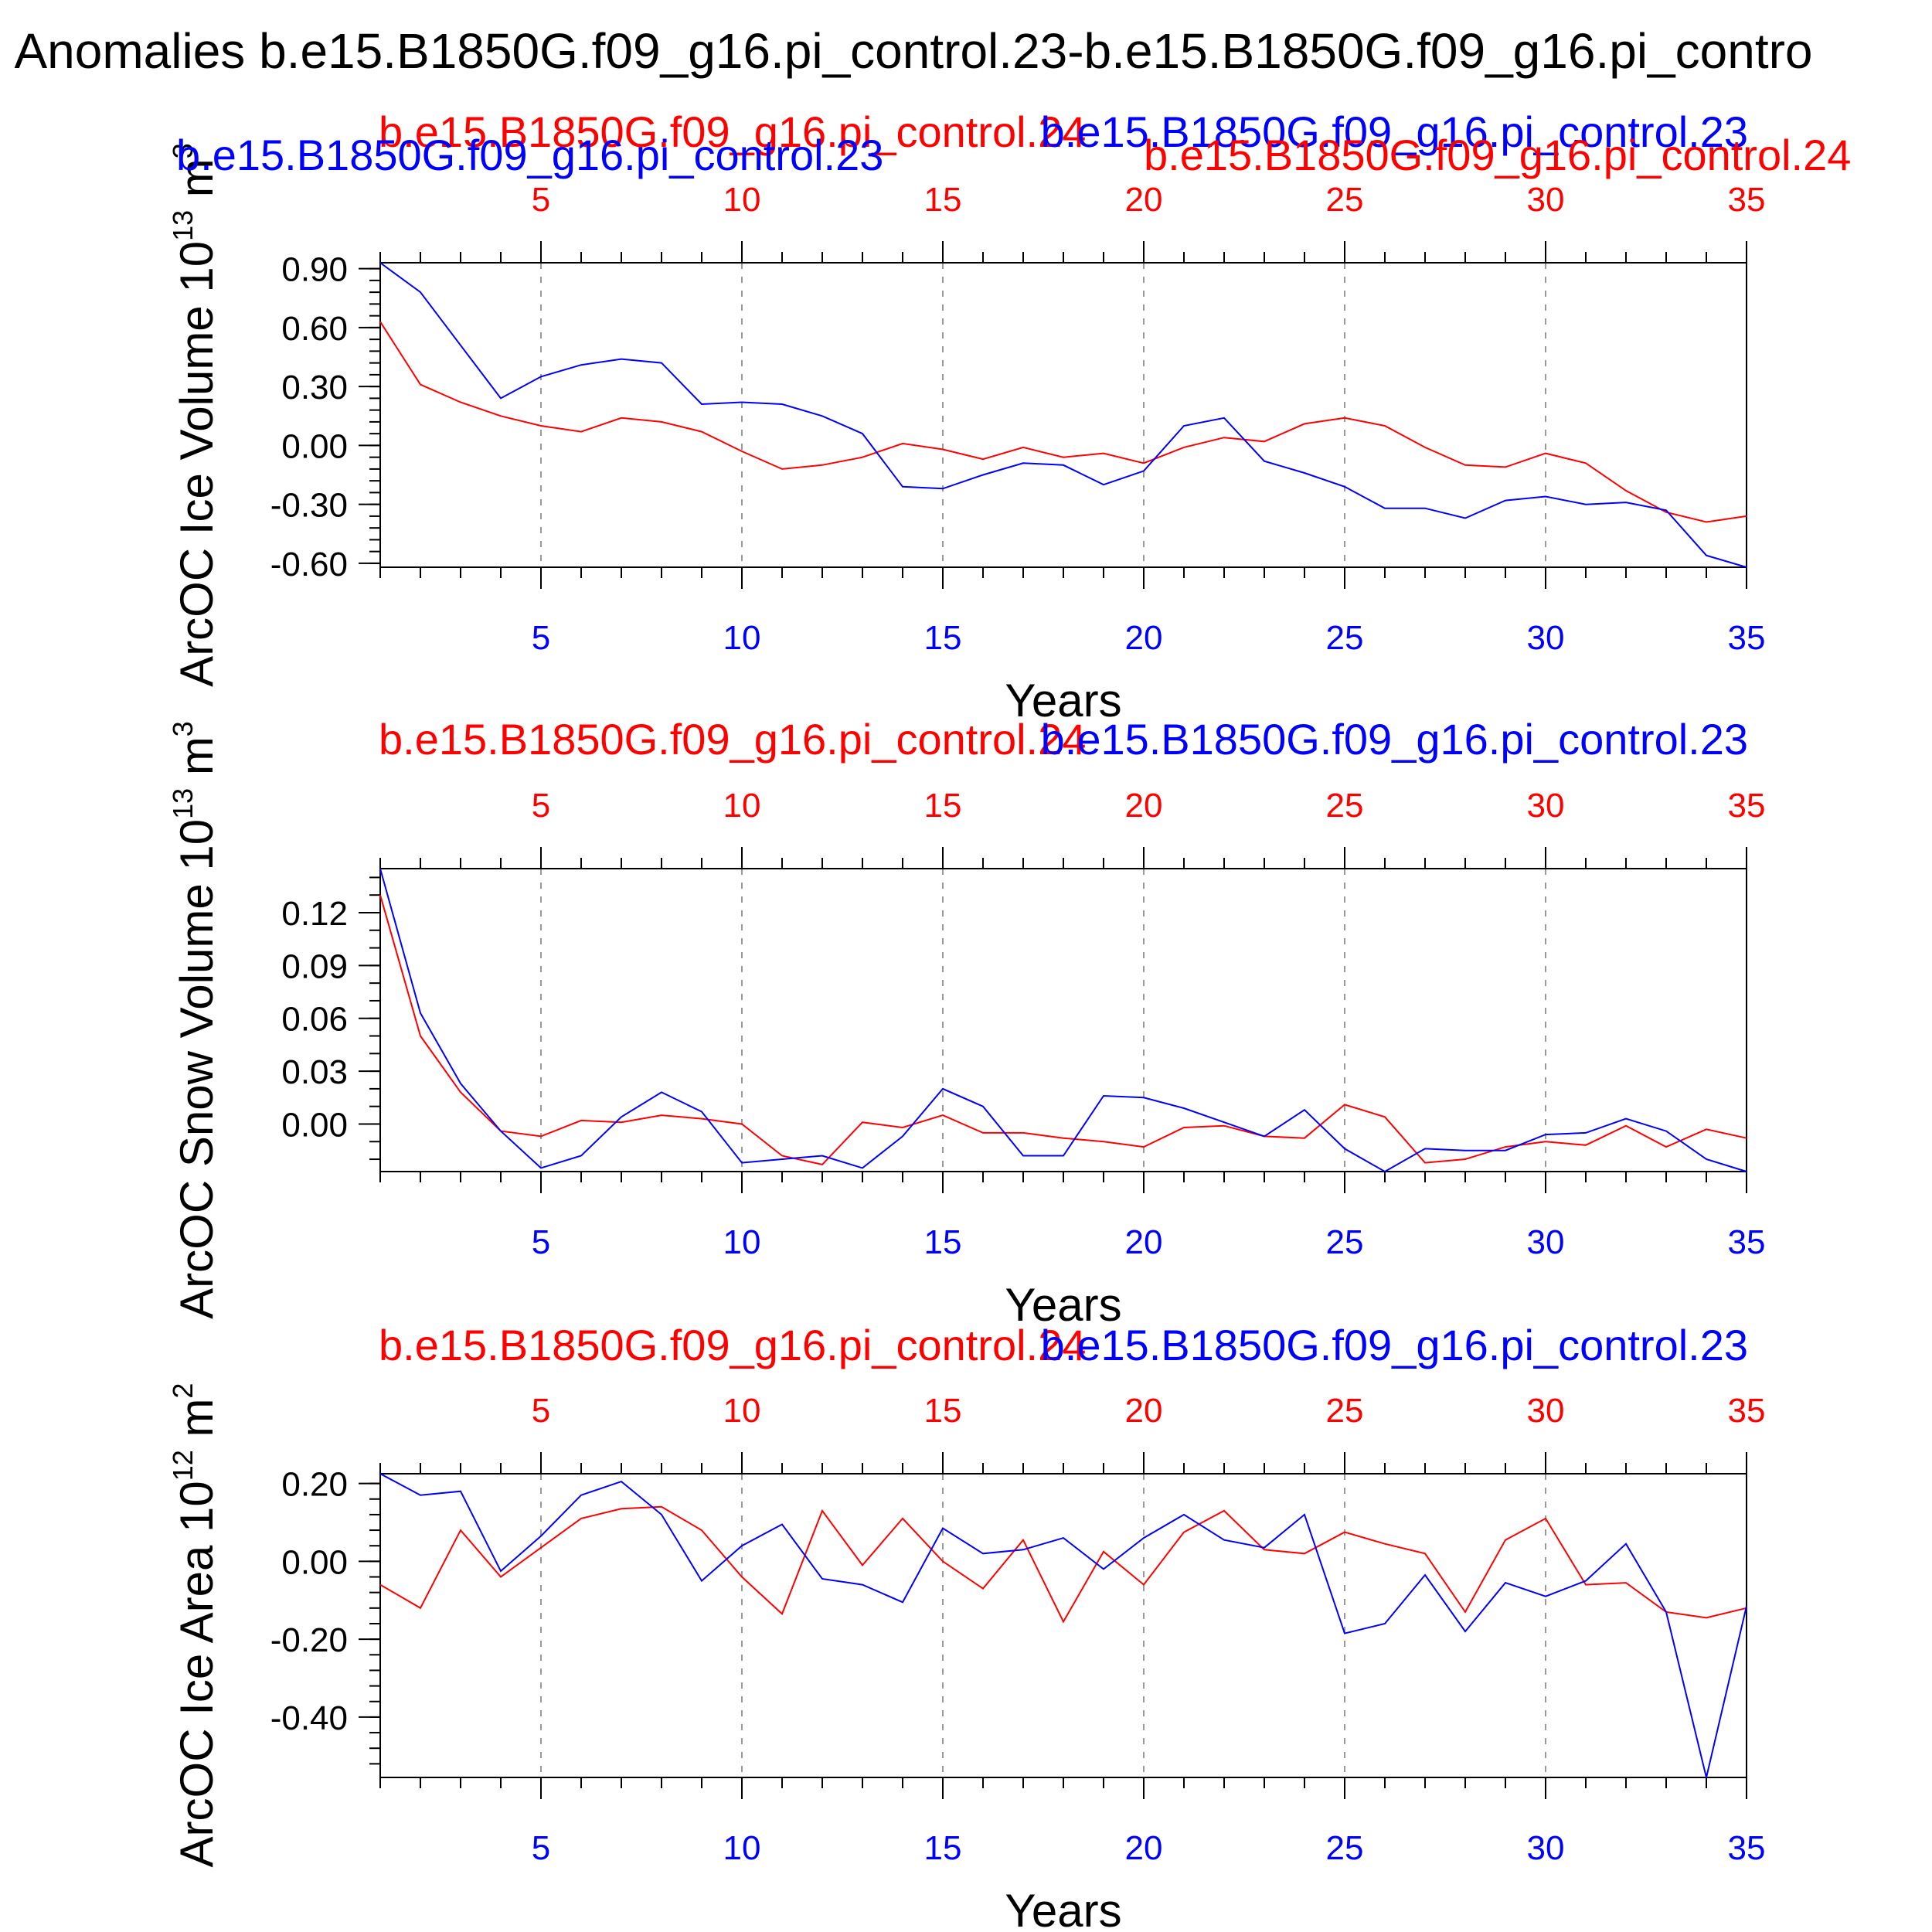 This screenshot has height=1932, width=1932. Describe the element at coordinates (314, 329) in the screenshot. I see `y-tick-label: 0.60` at that location.